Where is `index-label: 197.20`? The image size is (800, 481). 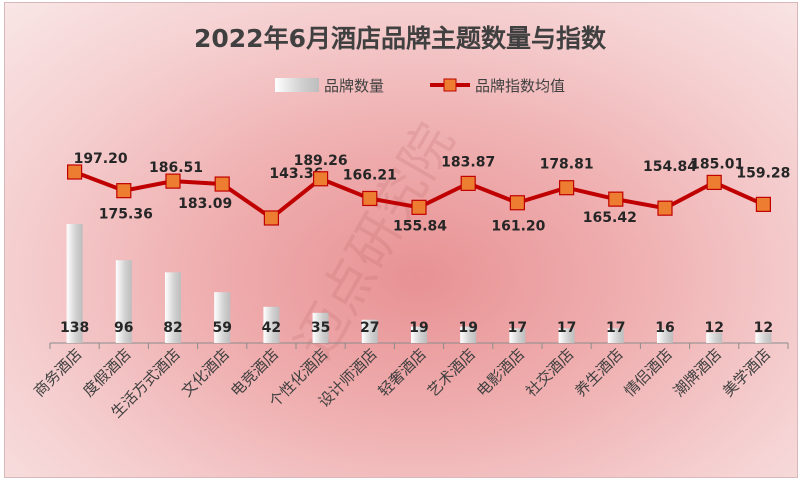
index-label: 197.20 is located at coordinates (101, 159).